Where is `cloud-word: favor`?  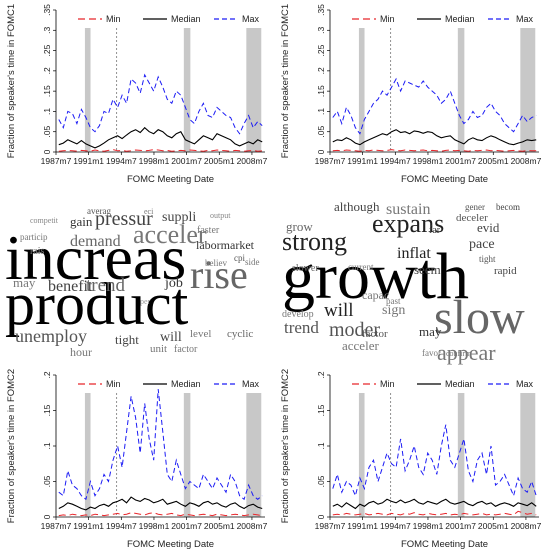 cloud-word: favor is located at coordinates (431, 353).